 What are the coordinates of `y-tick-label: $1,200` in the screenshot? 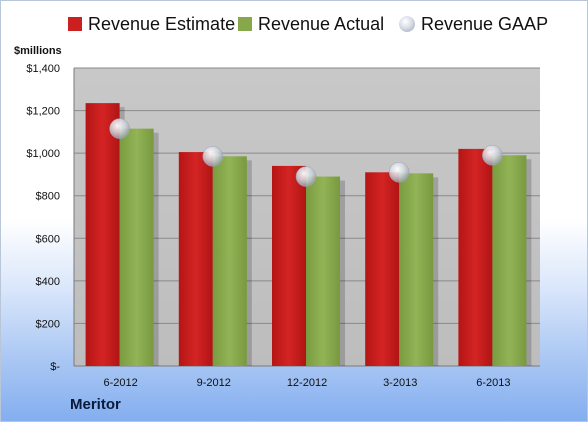 It's located at (43, 112).